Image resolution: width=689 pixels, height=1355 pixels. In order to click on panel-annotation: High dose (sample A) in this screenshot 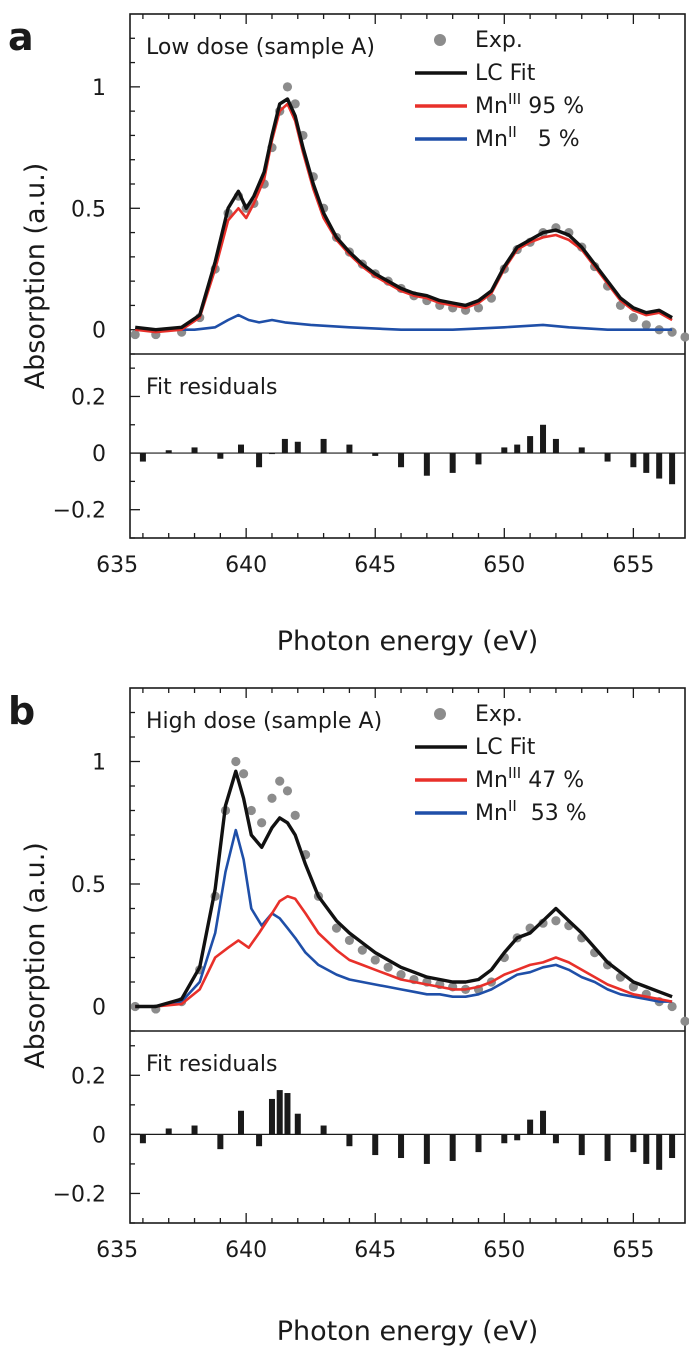, I will do `click(264, 721)`.